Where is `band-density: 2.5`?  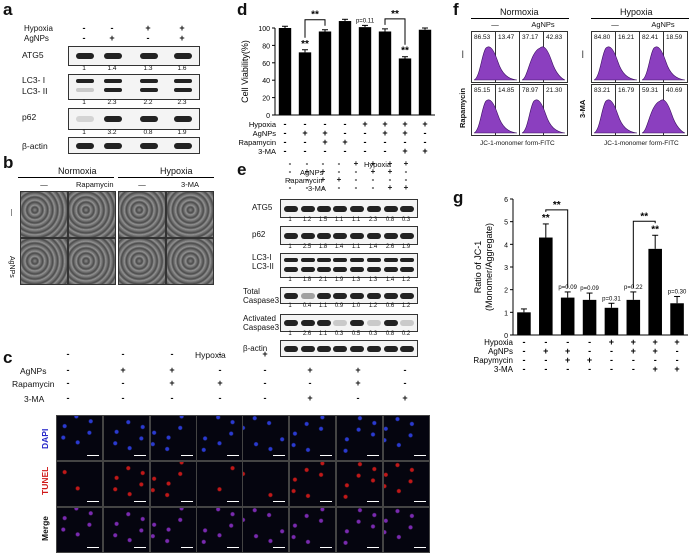
band-density: 2.5 is located at coordinates (307, 247).